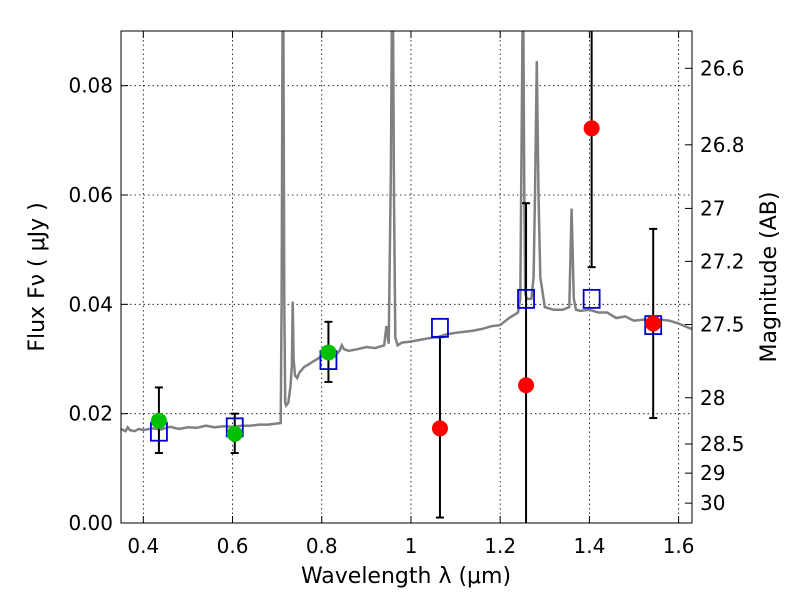 This screenshot has height=600, width=800. I want to click on x-tick-label: 1.2, so click(500, 546).